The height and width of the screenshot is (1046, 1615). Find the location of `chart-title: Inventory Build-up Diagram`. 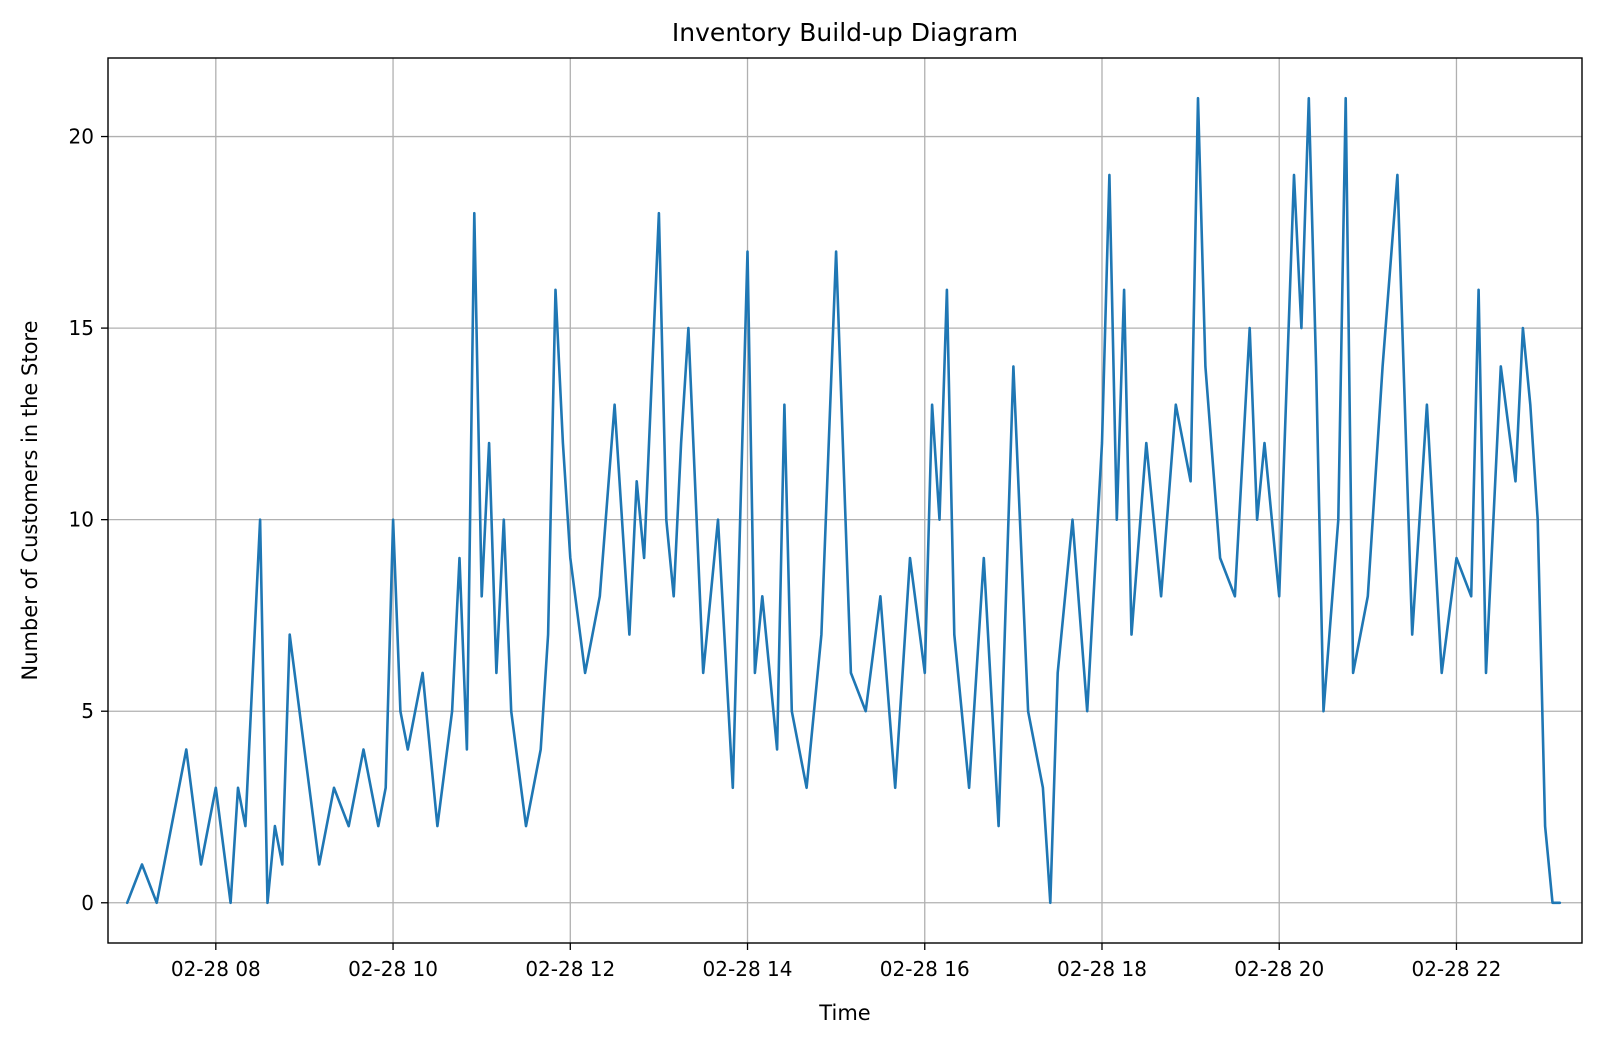

chart-title: Inventory Build-up Diagram is located at coordinates (845, 32).